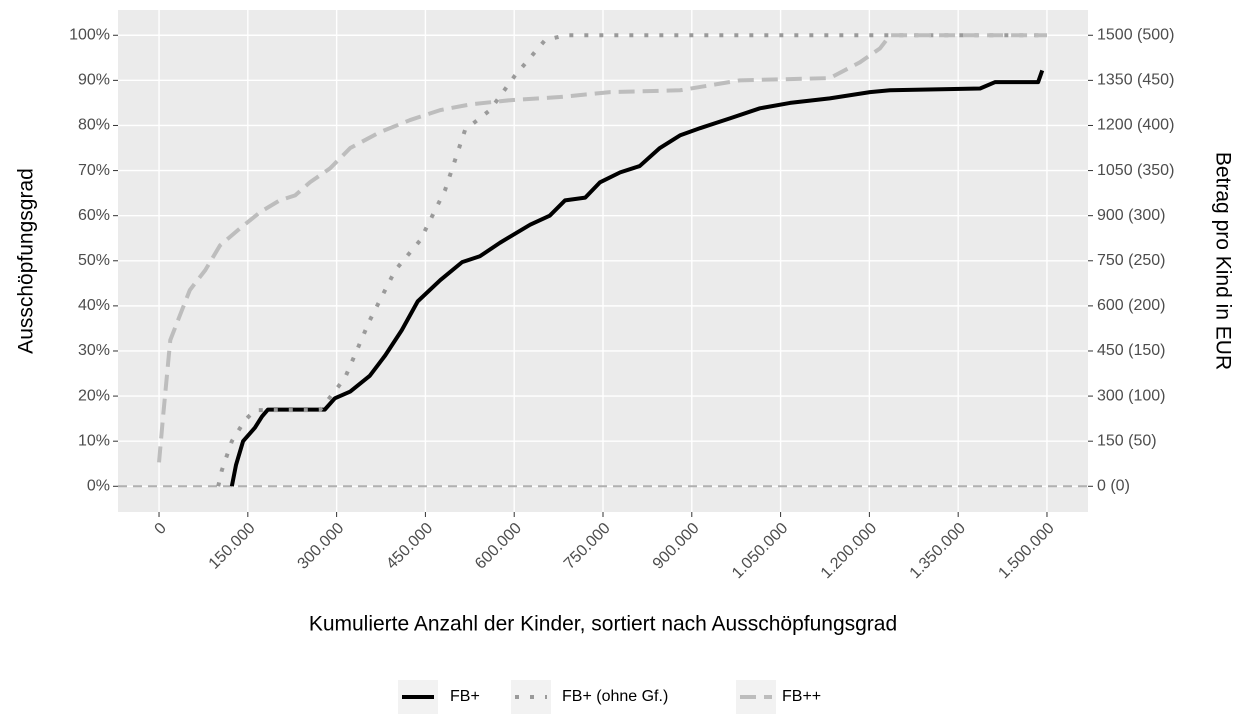  I want to click on x-tick-label: 750.000, so click(587, 546).